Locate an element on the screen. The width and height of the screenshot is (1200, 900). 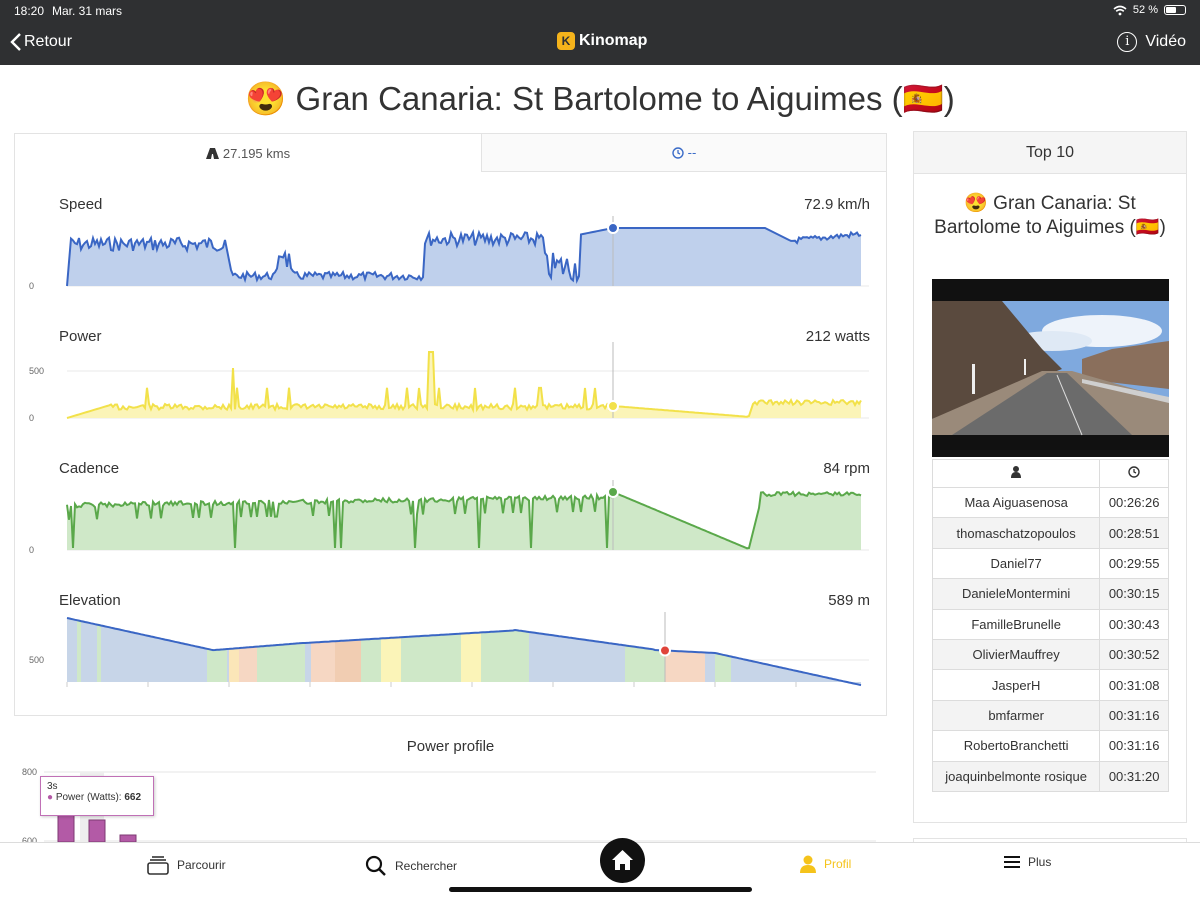
leaderboard-user-name: bmfarmer is located at coordinates (1016, 715).